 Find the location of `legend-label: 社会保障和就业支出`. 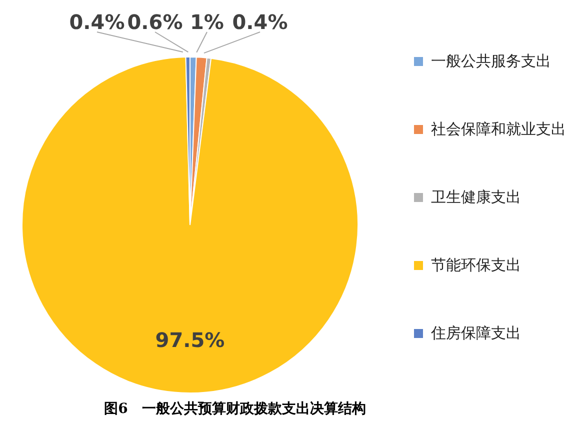

legend-label: 社会保障和就业支出 is located at coordinates (498, 129).